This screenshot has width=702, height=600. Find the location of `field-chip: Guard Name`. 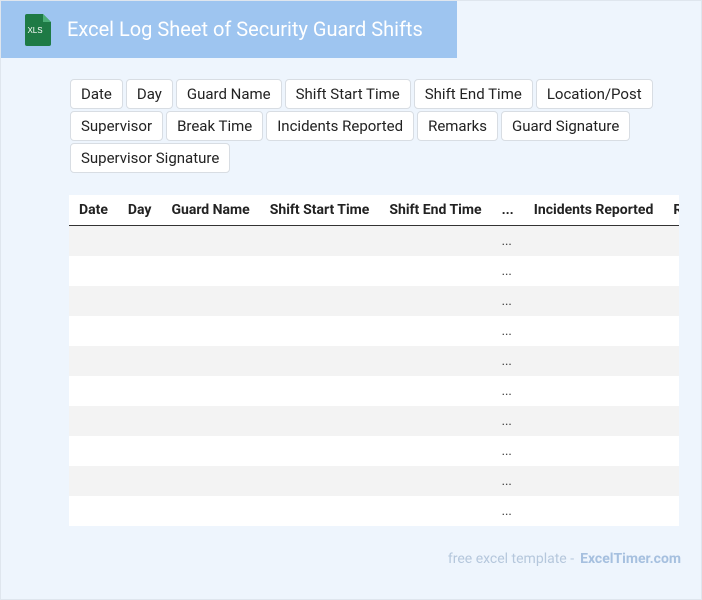

field-chip: Guard Name is located at coordinates (228, 94).